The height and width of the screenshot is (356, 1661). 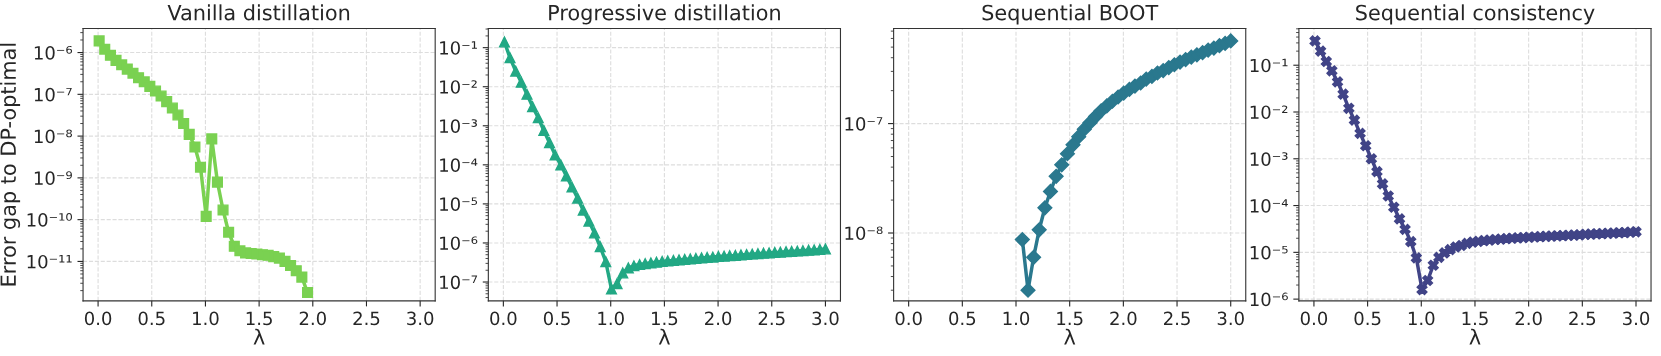 What do you see at coordinates (258, 12) in the screenshot?
I see `chart-title: Vanilla distillation` at bounding box center [258, 12].